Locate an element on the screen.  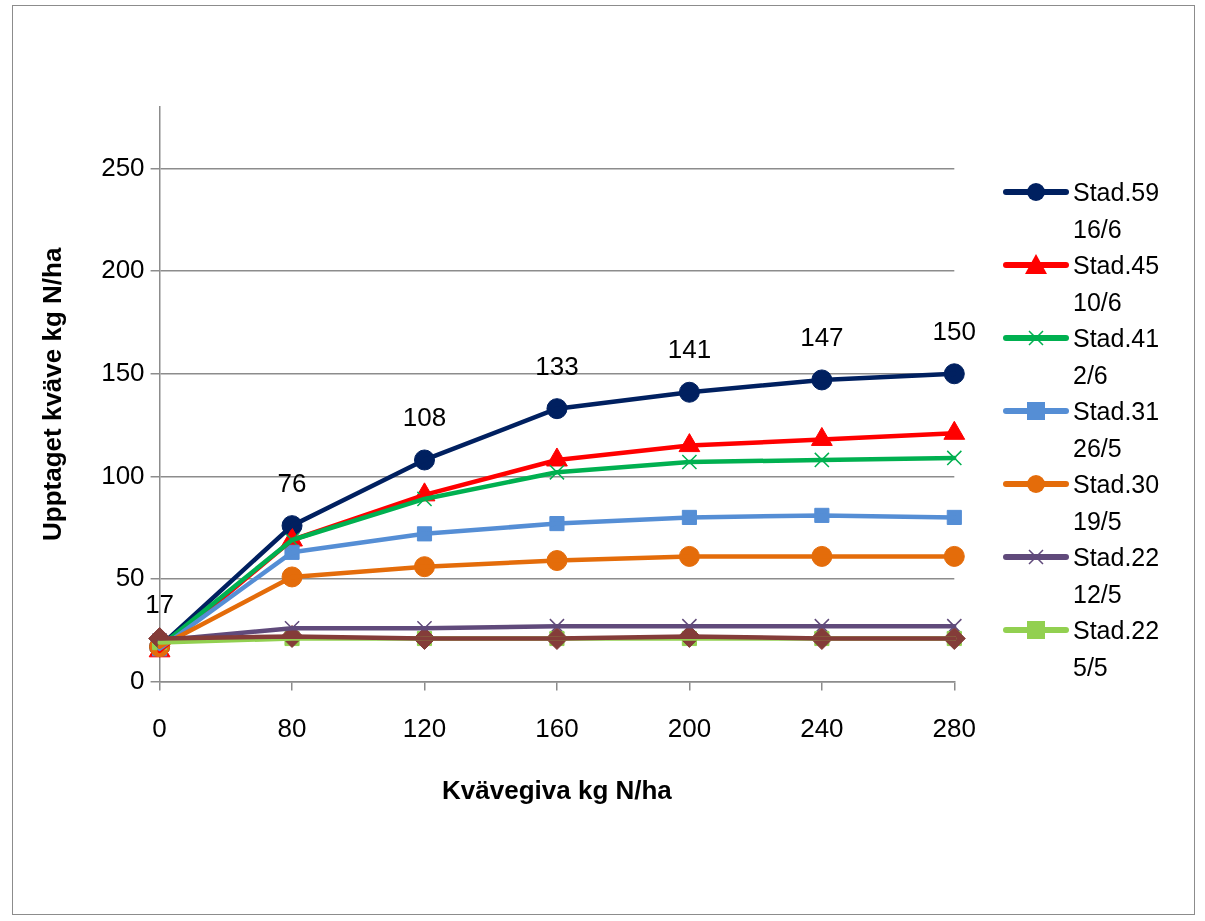
legend-label: Stad.22 12/5 is located at coordinates (1117, 576).